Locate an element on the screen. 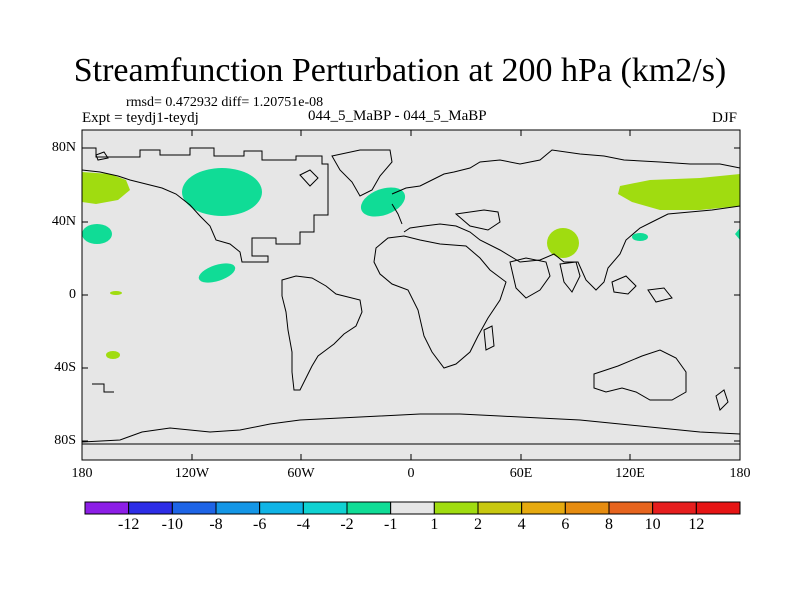  coast-antarctica is located at coordinates (411, 428).